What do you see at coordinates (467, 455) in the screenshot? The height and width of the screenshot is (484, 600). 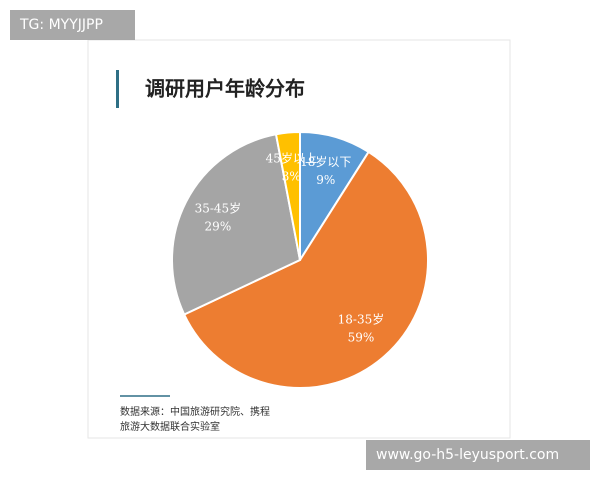 I see `watermark: www.go-h5-leyusport.com` at bounding box center [467, 455].